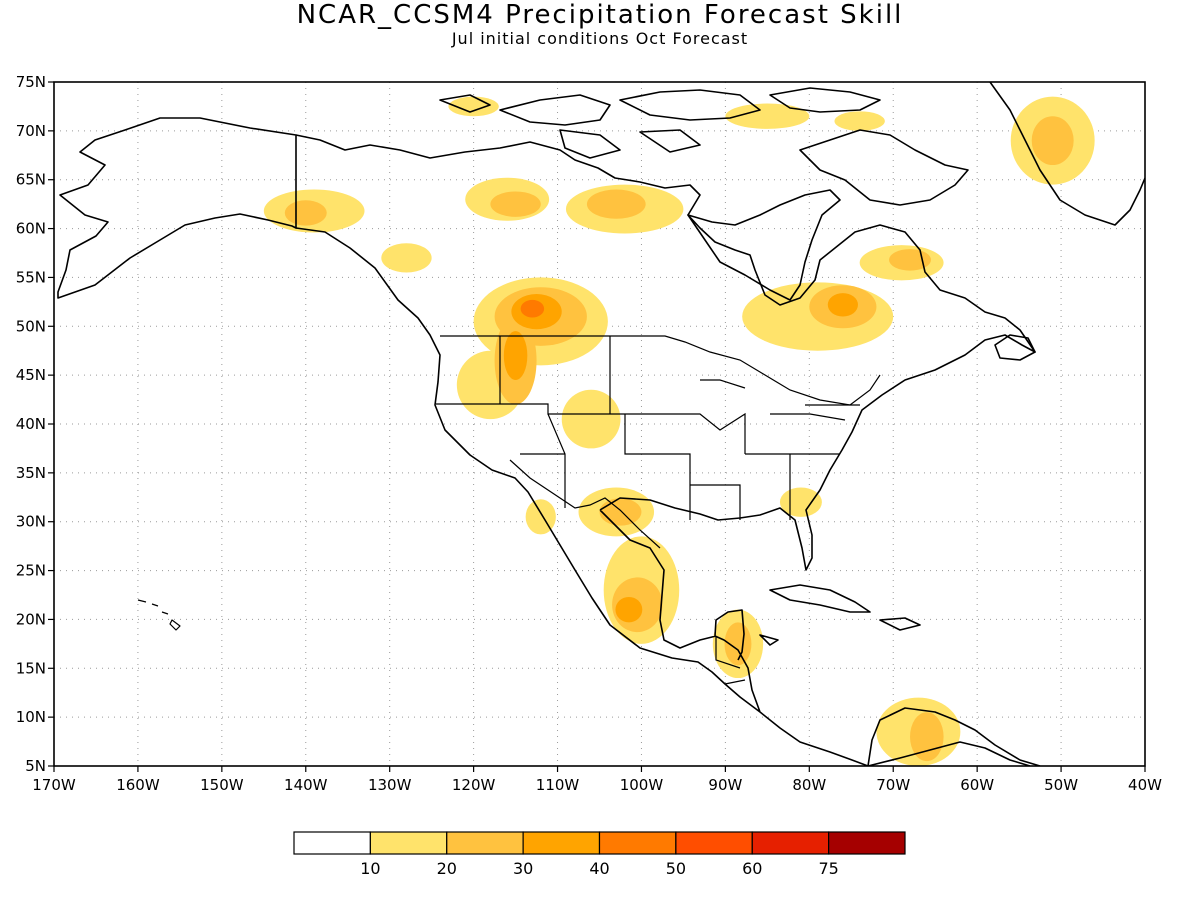 The width and height of the screenshot is (1200, 900). Describe the element at coordinates (31, 668) in the screenshot. I see `lat-tick-label: 15N` at that location.